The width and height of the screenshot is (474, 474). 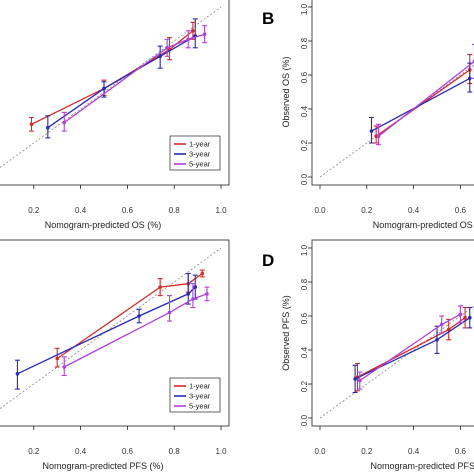 What do you see at coordinates (286, 333) in the screenshot?
I see `y-axis-title: Observed PFS (%)` at bounding box center [286, 333].